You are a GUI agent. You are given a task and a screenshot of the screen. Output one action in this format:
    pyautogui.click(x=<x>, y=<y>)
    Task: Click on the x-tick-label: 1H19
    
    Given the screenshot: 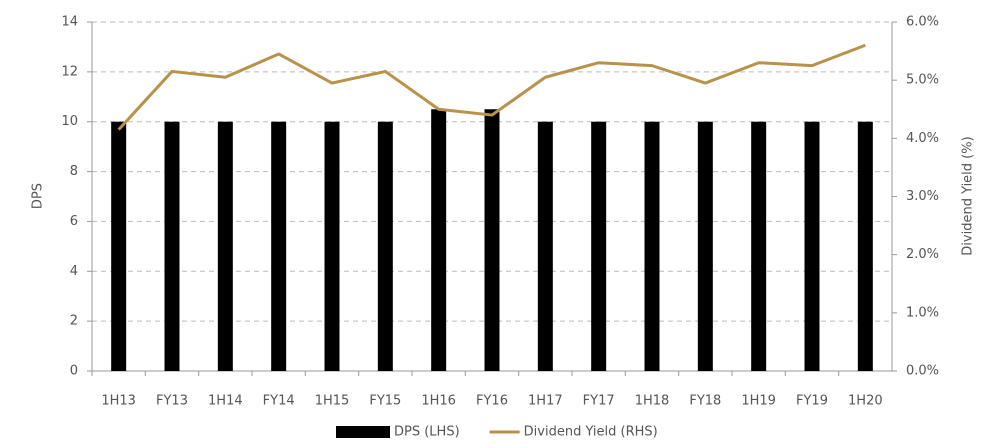 What is the action you would take?
    pyautogui.click(x=758, y=401)
    